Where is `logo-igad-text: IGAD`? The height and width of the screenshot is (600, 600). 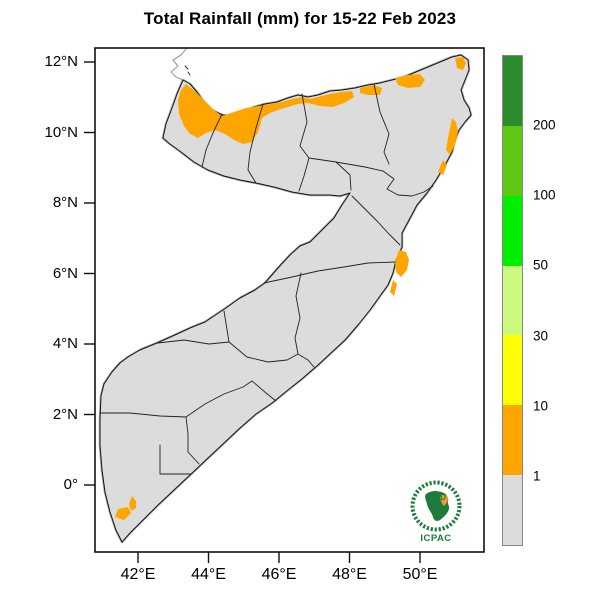
logo-igad-text: IGAD is located at coordinates (436, 497).